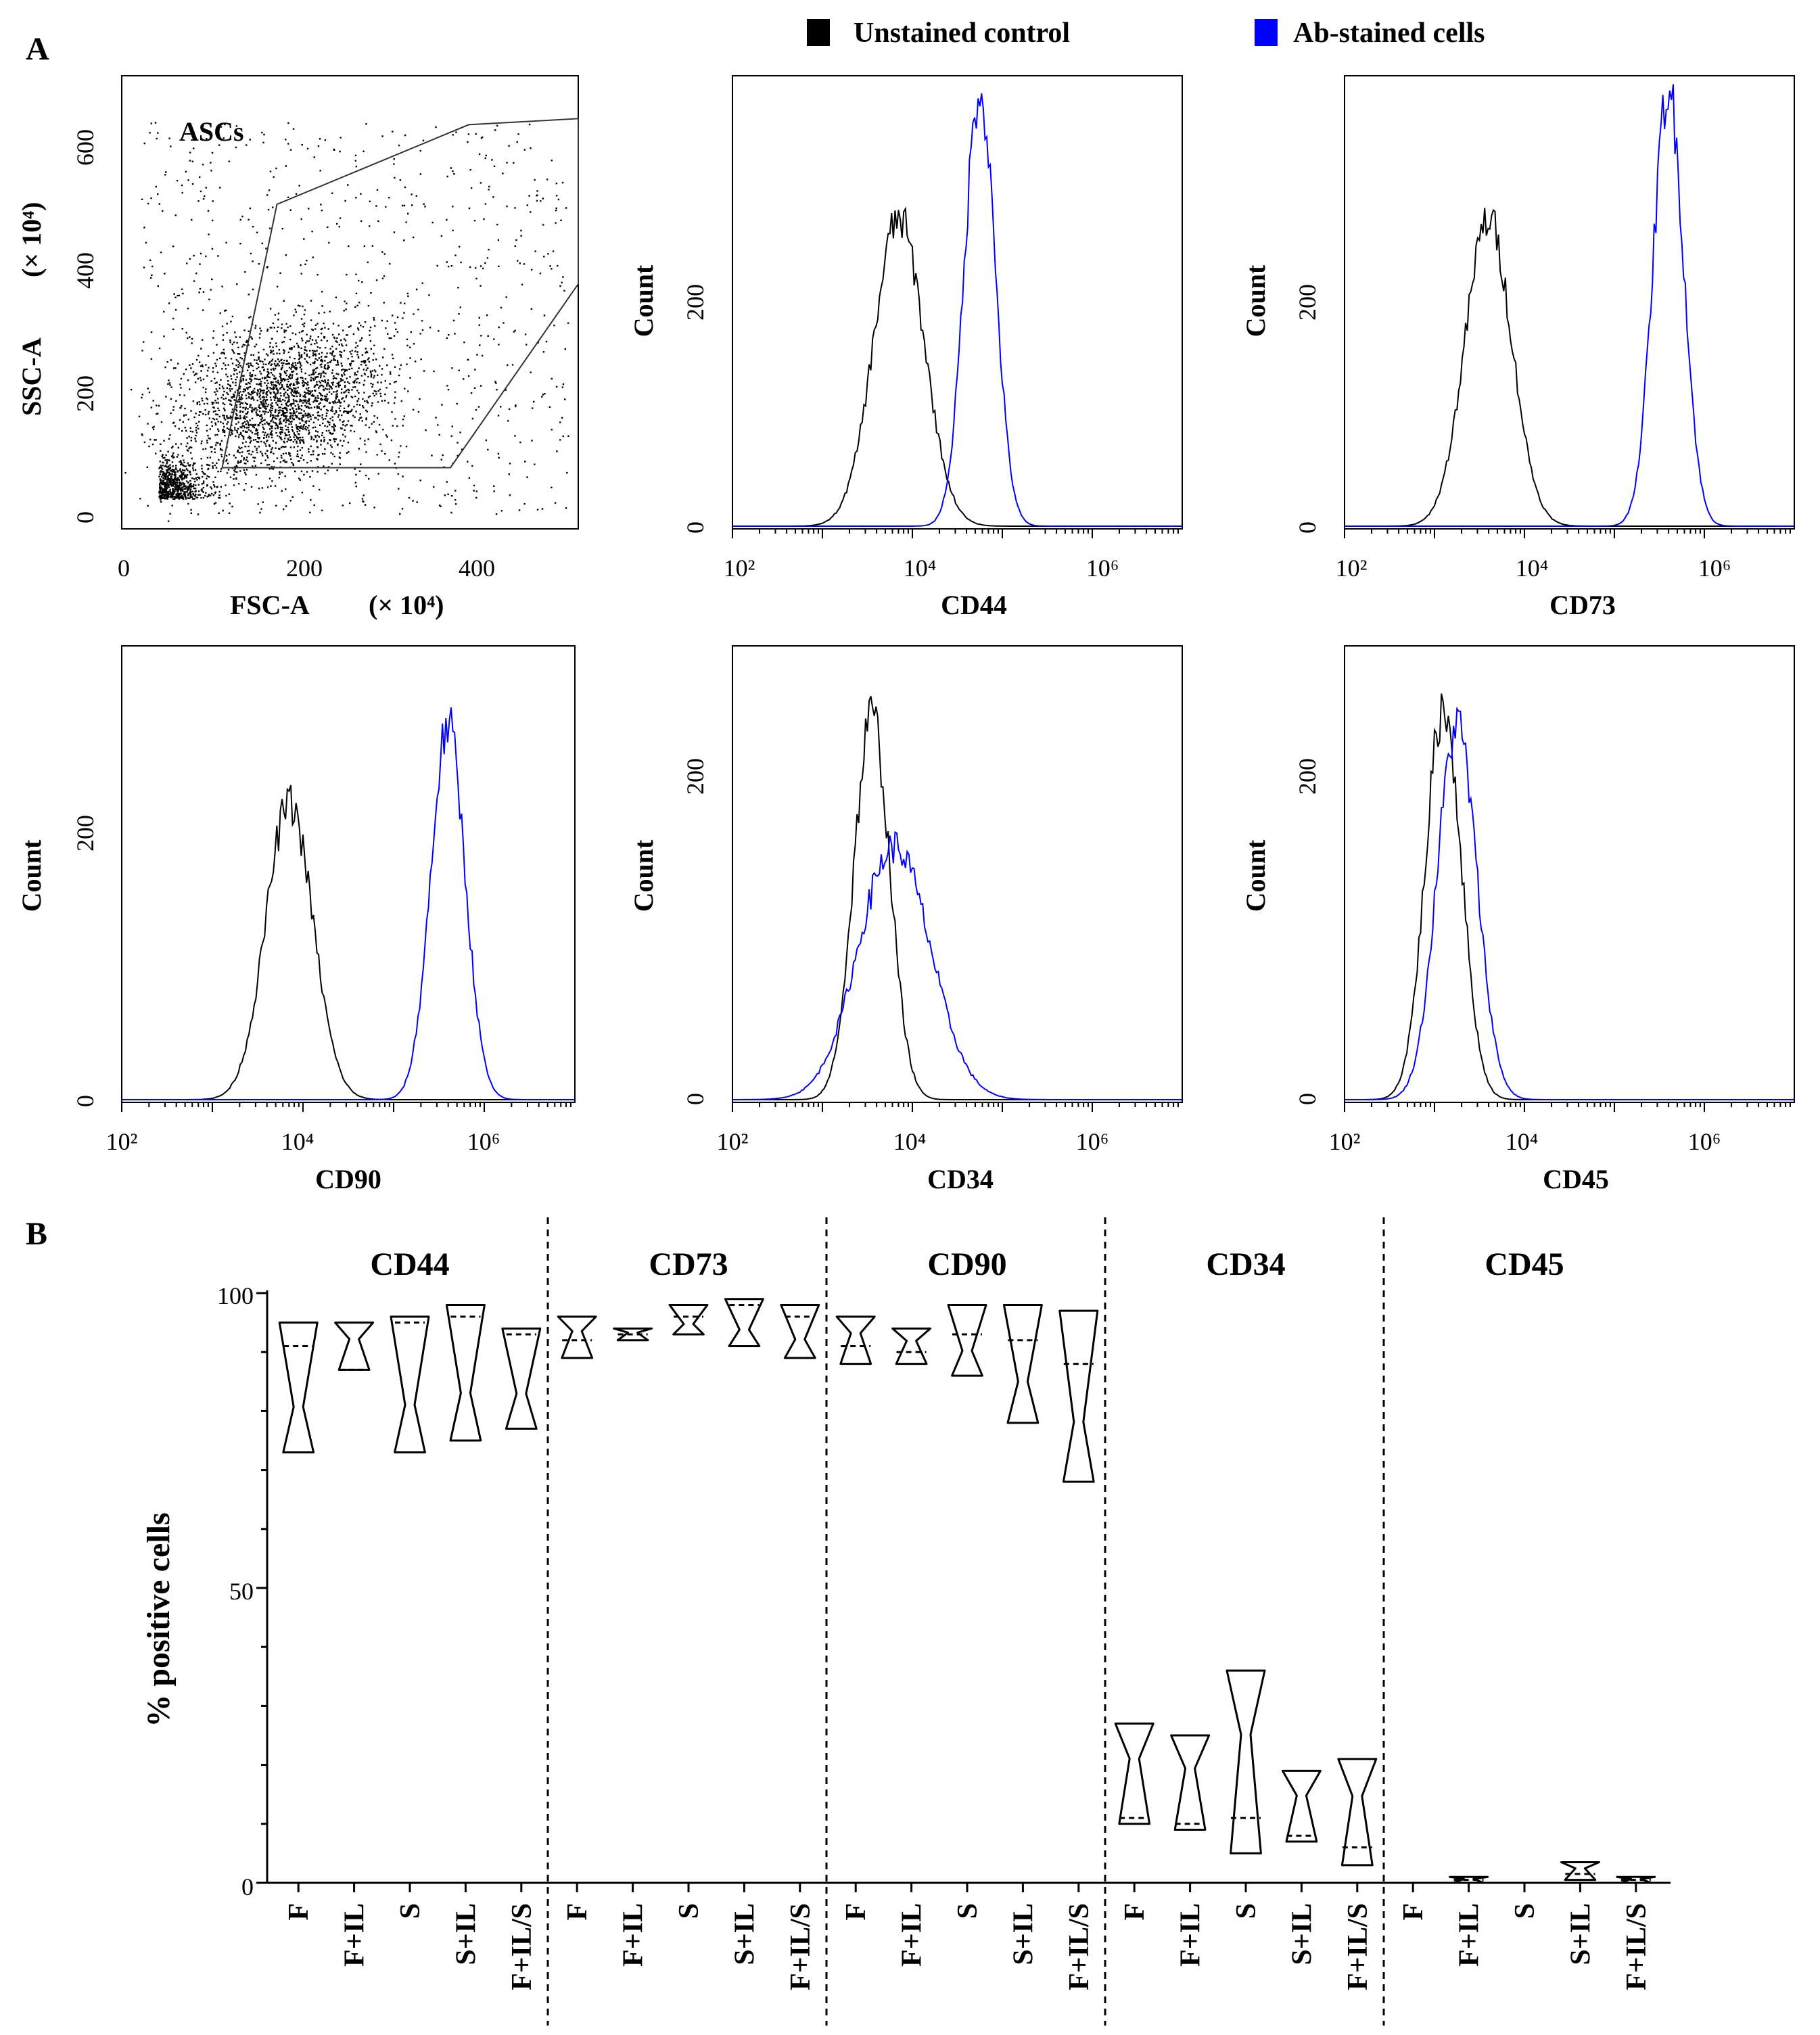 The image size is (1820, 2035). I want to click on hist-cd90-ticks, so click(346, 1107).